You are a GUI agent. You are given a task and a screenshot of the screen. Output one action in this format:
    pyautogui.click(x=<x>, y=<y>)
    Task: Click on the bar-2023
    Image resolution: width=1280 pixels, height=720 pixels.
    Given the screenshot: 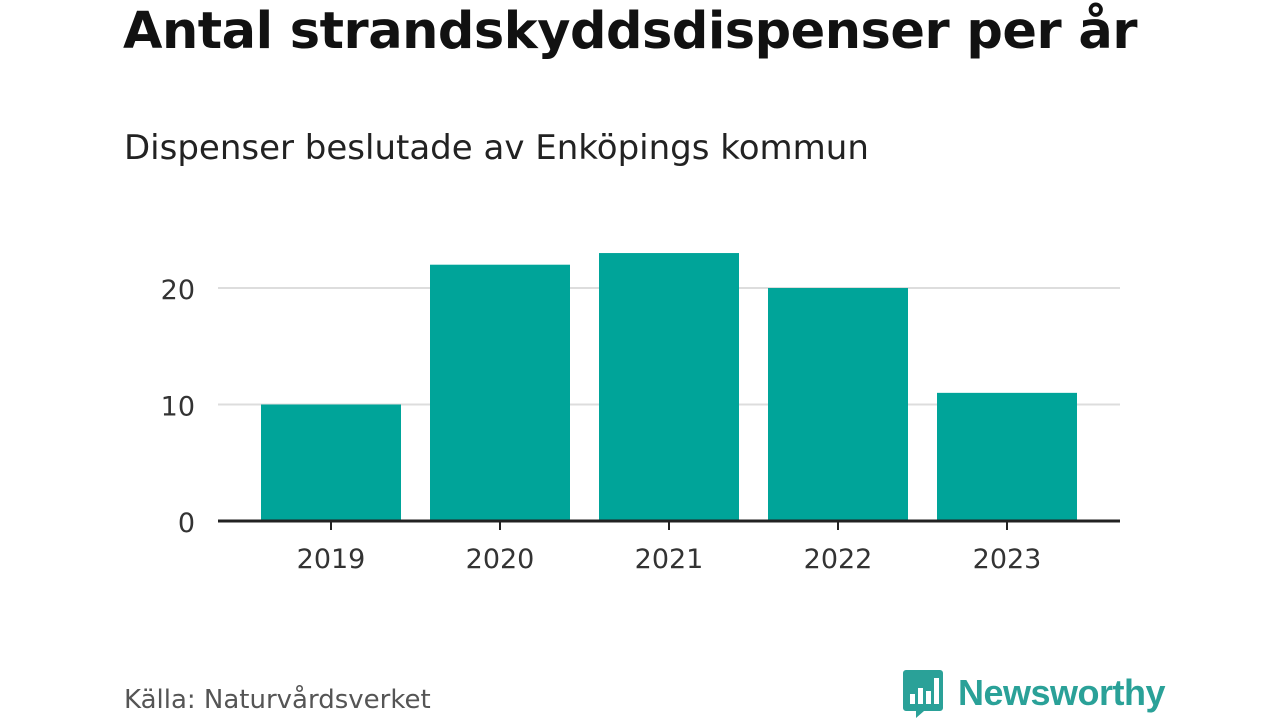 What is the action you would take?
    pyautogui.click(x=1007, y=456)
    